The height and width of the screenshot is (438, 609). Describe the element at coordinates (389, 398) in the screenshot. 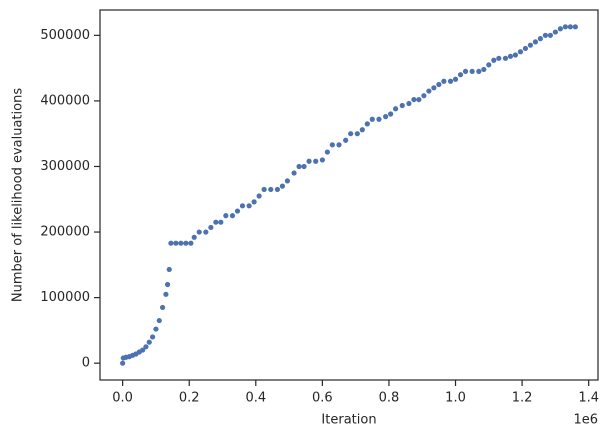

I see `x-tick-label: 0.8` at that location.